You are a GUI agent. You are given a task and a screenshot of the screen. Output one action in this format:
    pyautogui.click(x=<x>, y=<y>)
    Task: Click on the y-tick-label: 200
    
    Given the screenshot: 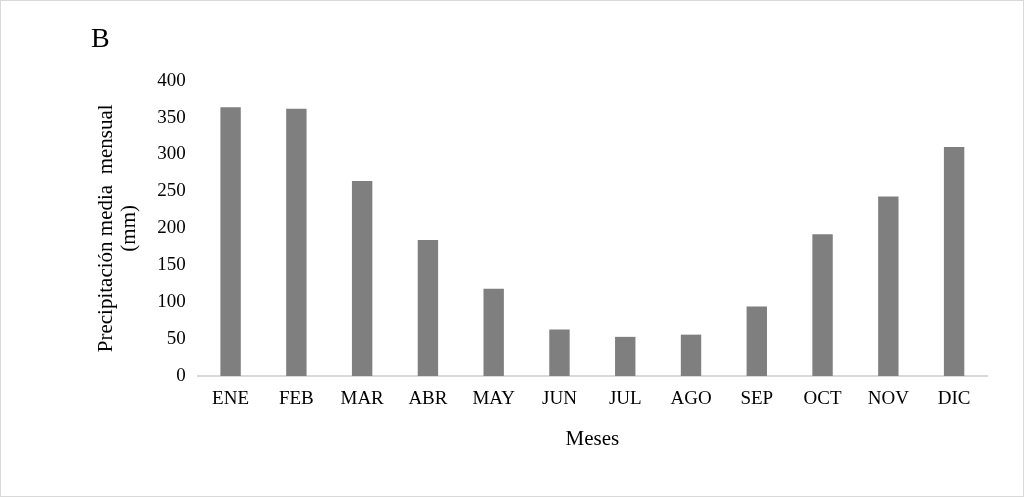 What is the action you would take?
    pyautogui.click(x=171, y=227)
    